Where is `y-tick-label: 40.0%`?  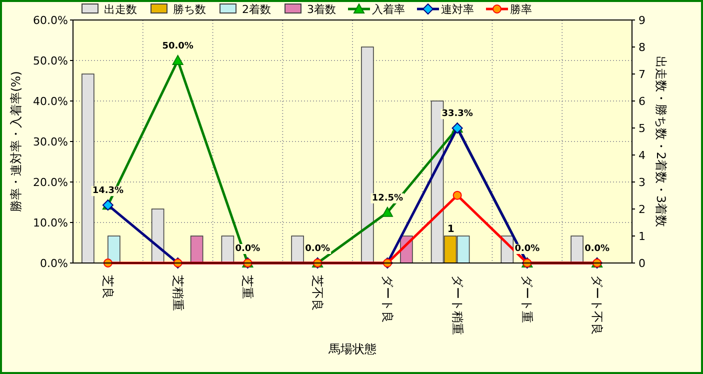 y-tick-label: 40.0% is located at coordinates (50, 101).